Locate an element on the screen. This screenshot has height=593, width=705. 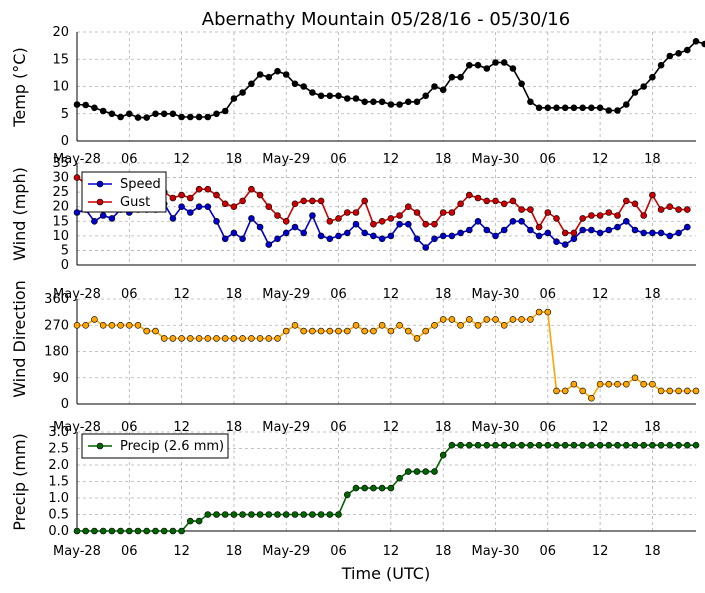
x-tick-label: May-30 is located at coordinates (496, 551).